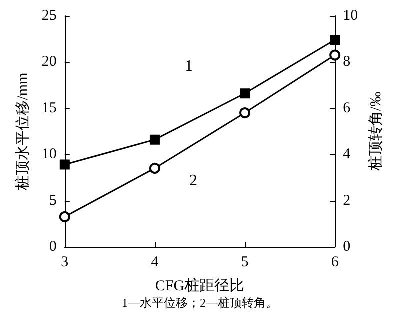 The width and height of the screenshot is (400, 321). I want to click on y-tick-label: 20, so click(49, 62).